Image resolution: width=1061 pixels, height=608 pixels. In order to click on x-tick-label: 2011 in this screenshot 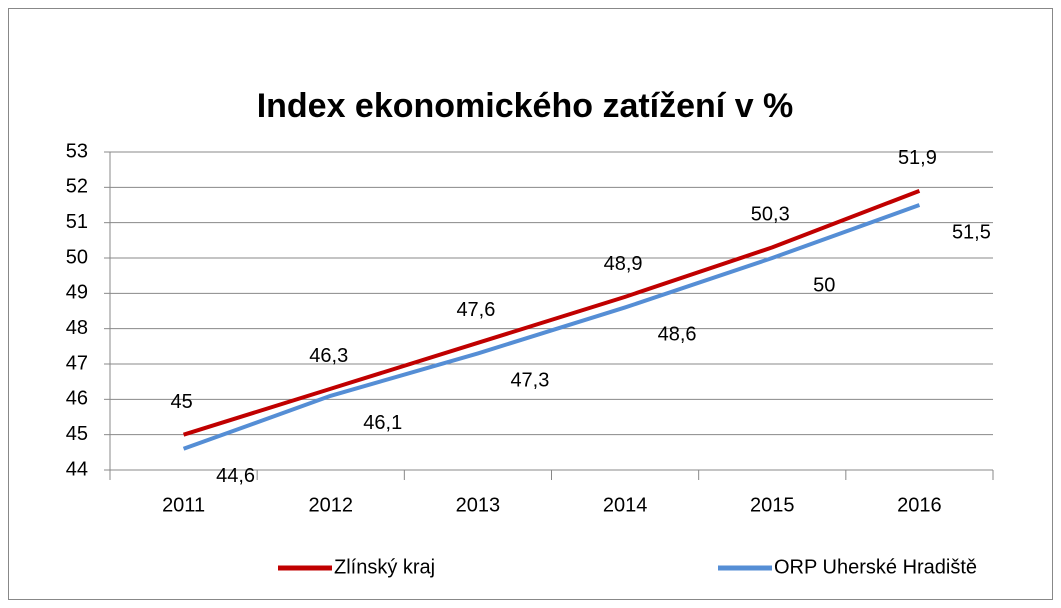, I will do `click(183, 505)`.